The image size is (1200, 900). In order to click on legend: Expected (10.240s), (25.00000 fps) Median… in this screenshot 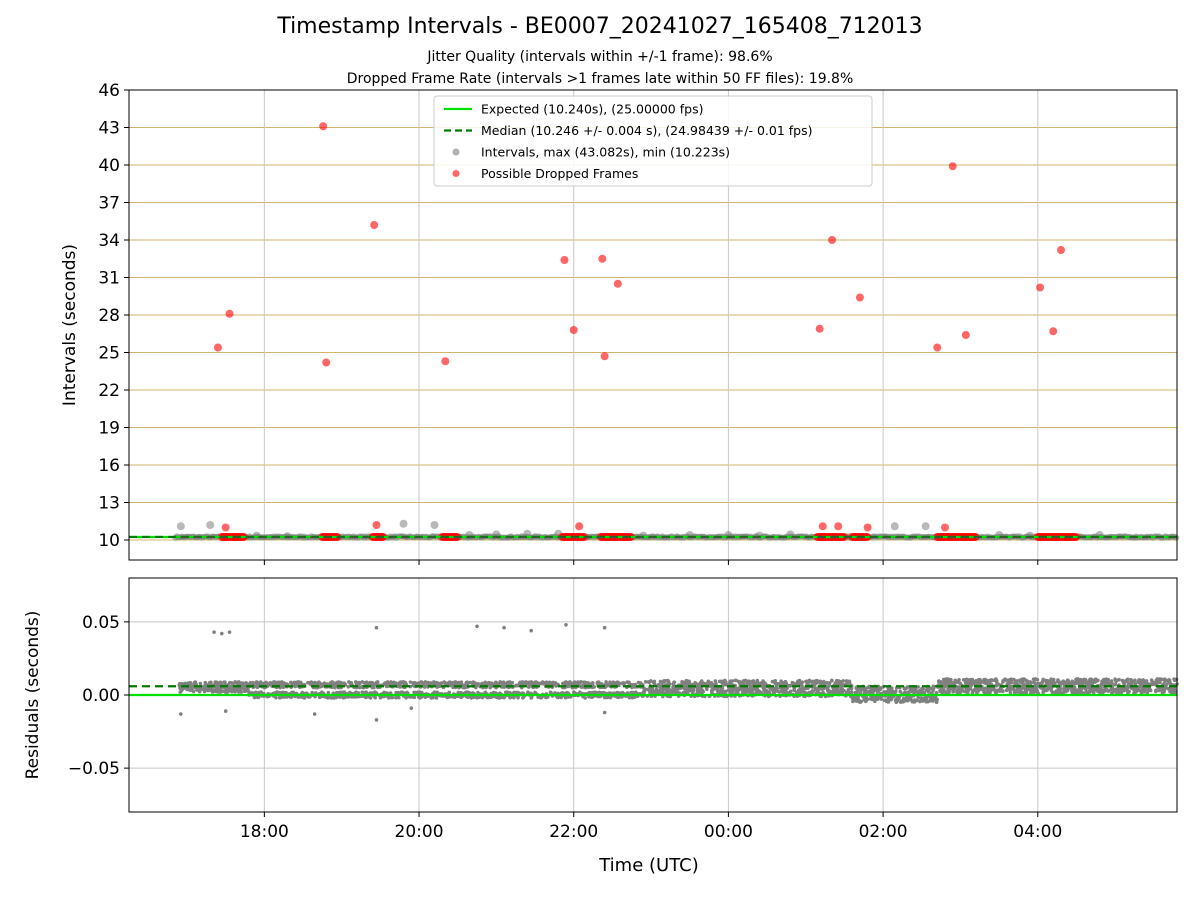, I will do `click(653, 141)`.